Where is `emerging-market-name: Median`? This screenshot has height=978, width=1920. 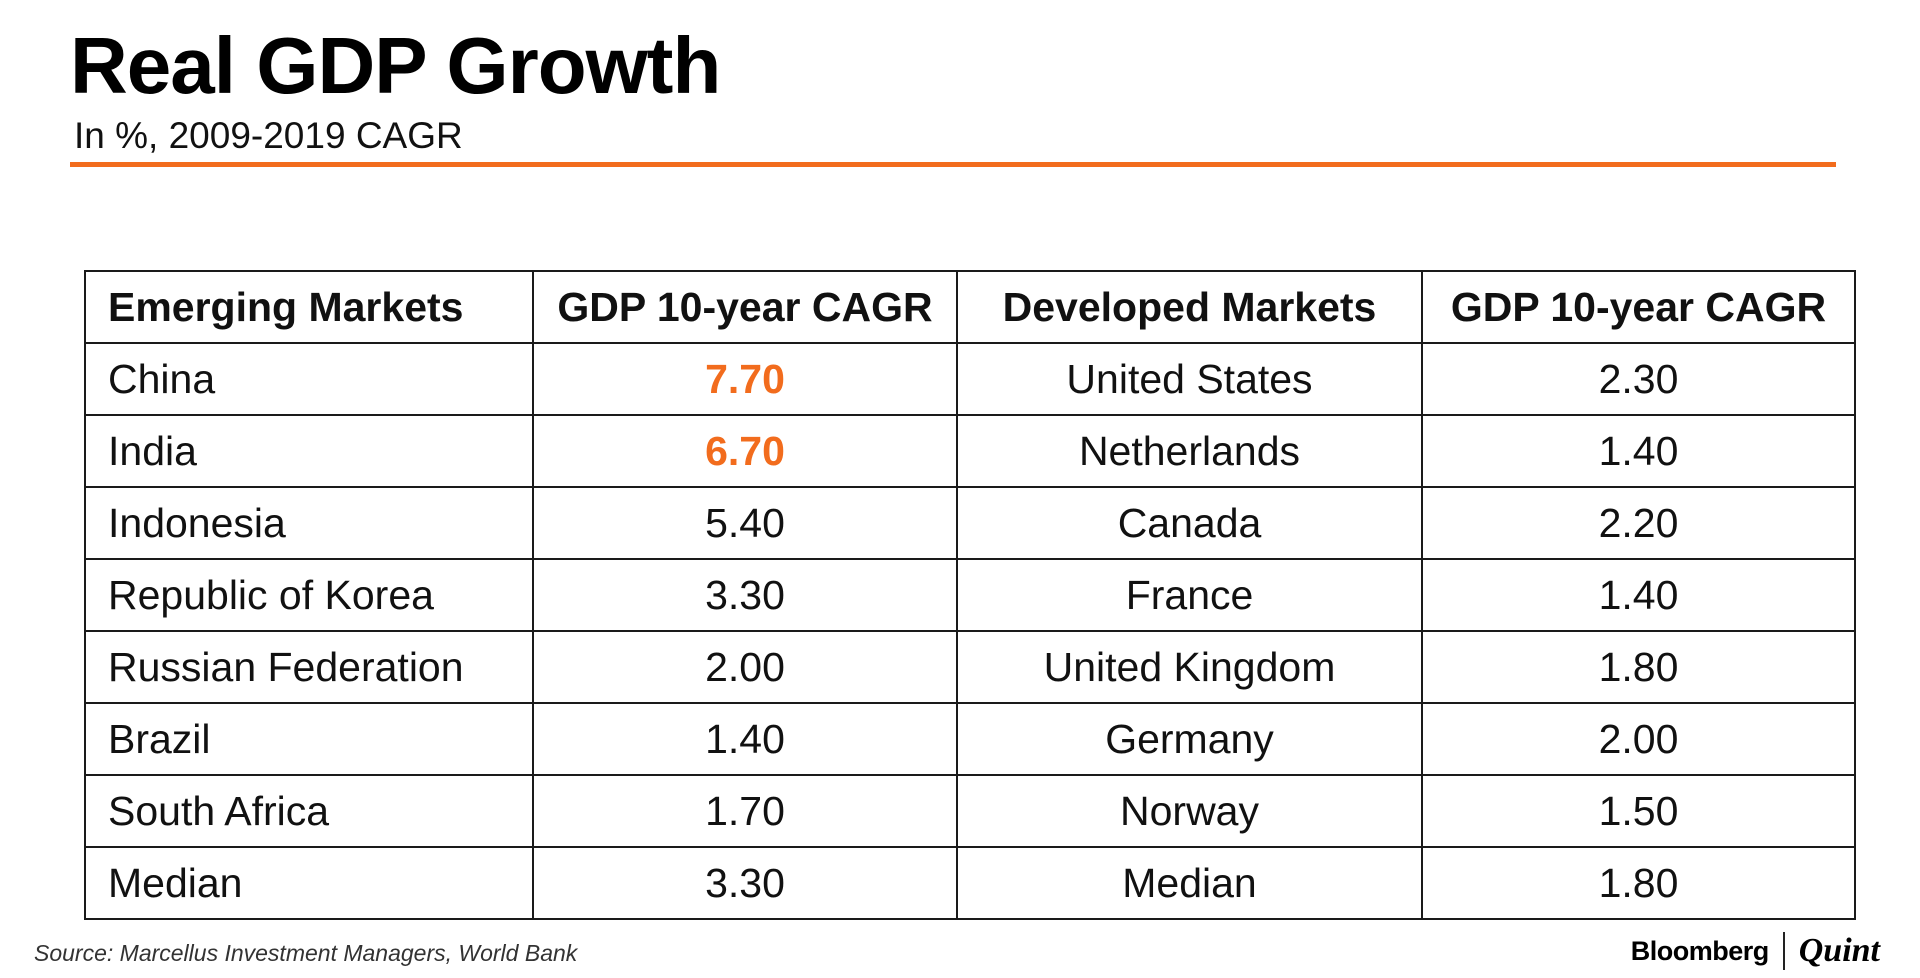 emerging-market-name: Median is located at coordinates (309, 883).